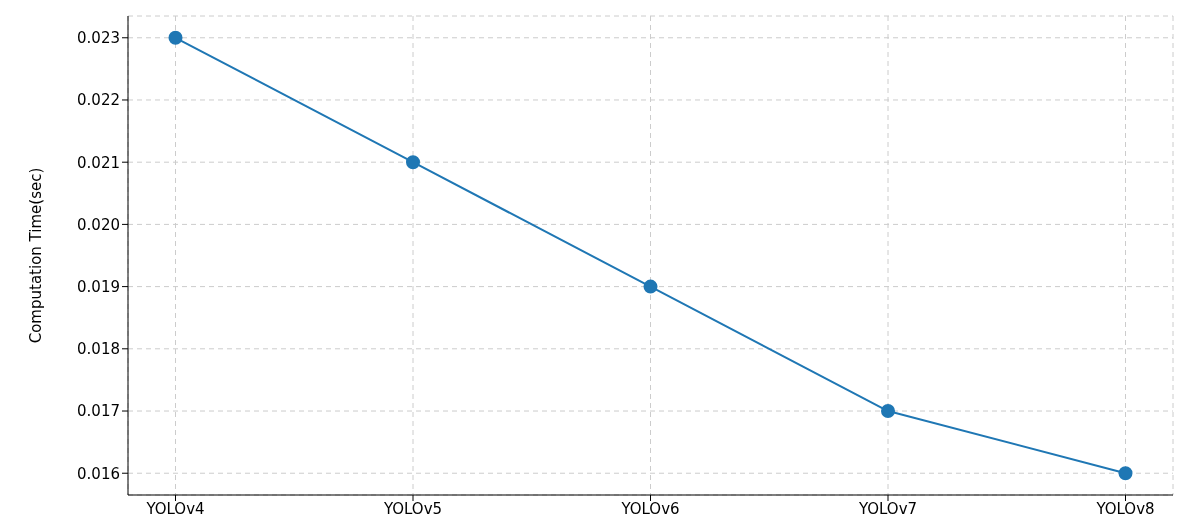  I want to click on y-tick-label: 0.020, so click(98, 224).